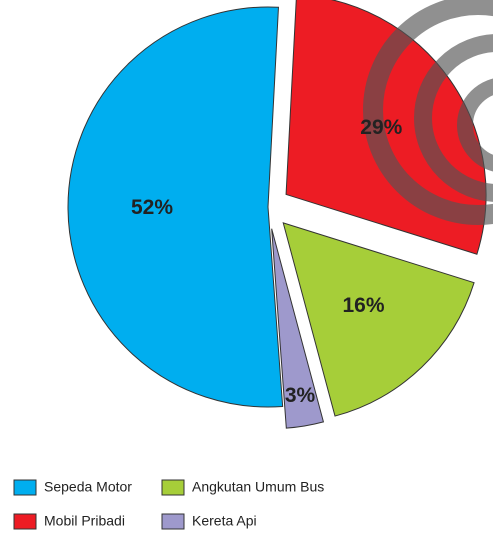  What do you see at coordinates (258, 487) in the screenshot?
I see `legend-label: Angkutan Umum Bus` at bounding box center [258, 487].